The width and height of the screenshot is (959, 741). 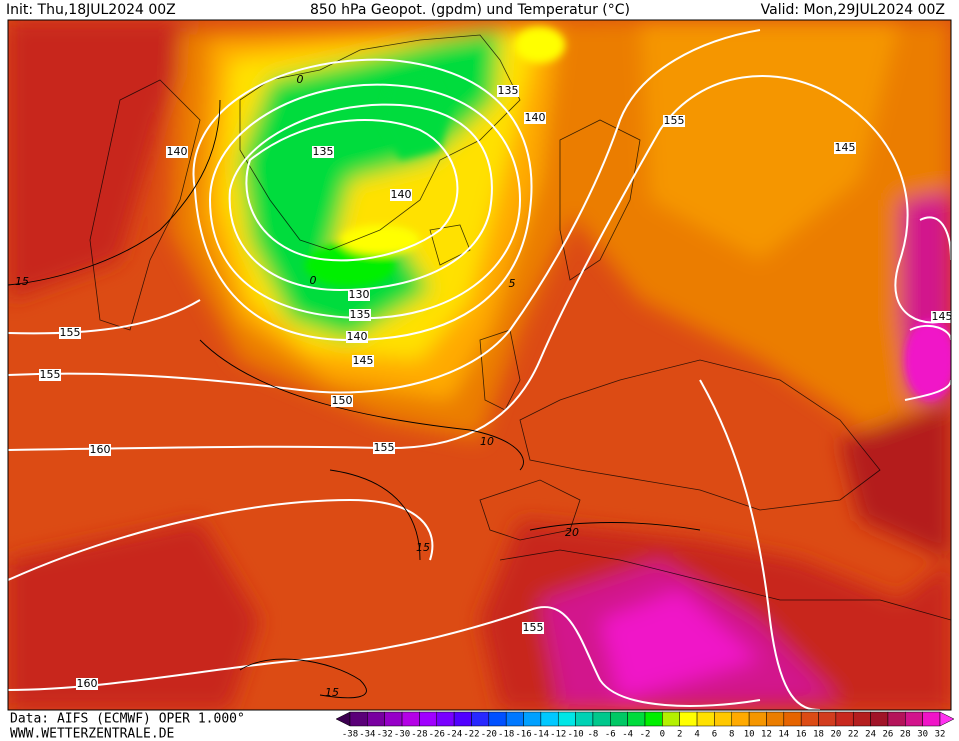 What do you see at coordinates (679, 735) in the screenshot?
I see `colorbar-label: 2` at bounding box center [679, 735].